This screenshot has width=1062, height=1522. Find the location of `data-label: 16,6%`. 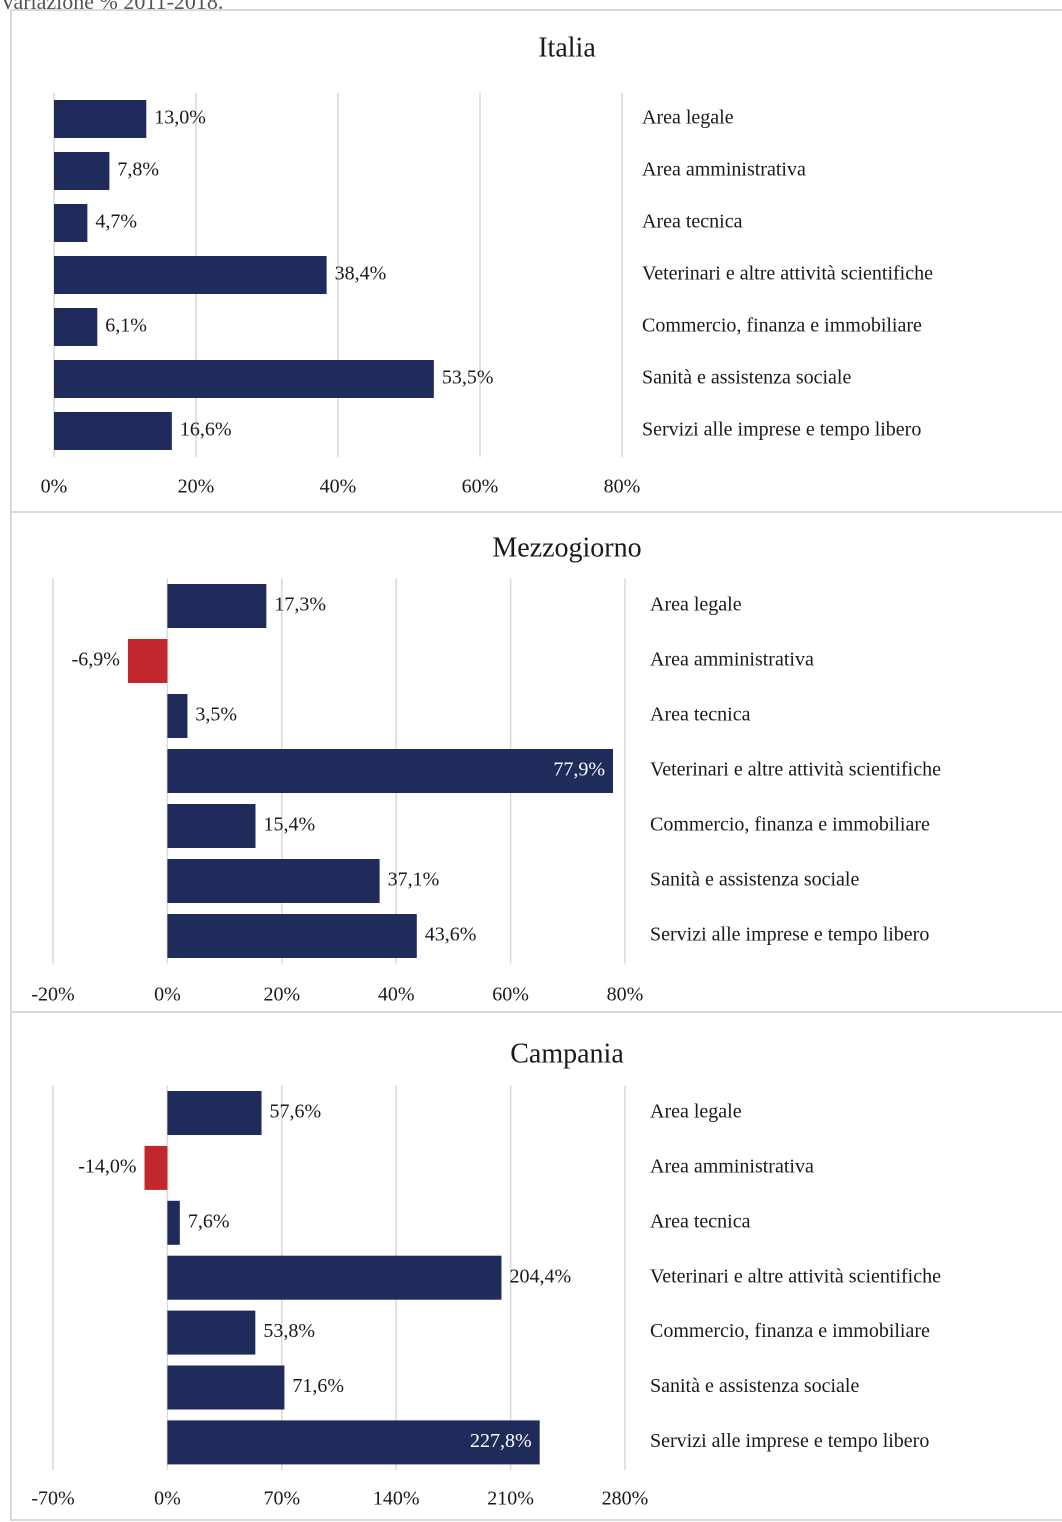

data-label: 16,6% is located at coordinates (206, 430).